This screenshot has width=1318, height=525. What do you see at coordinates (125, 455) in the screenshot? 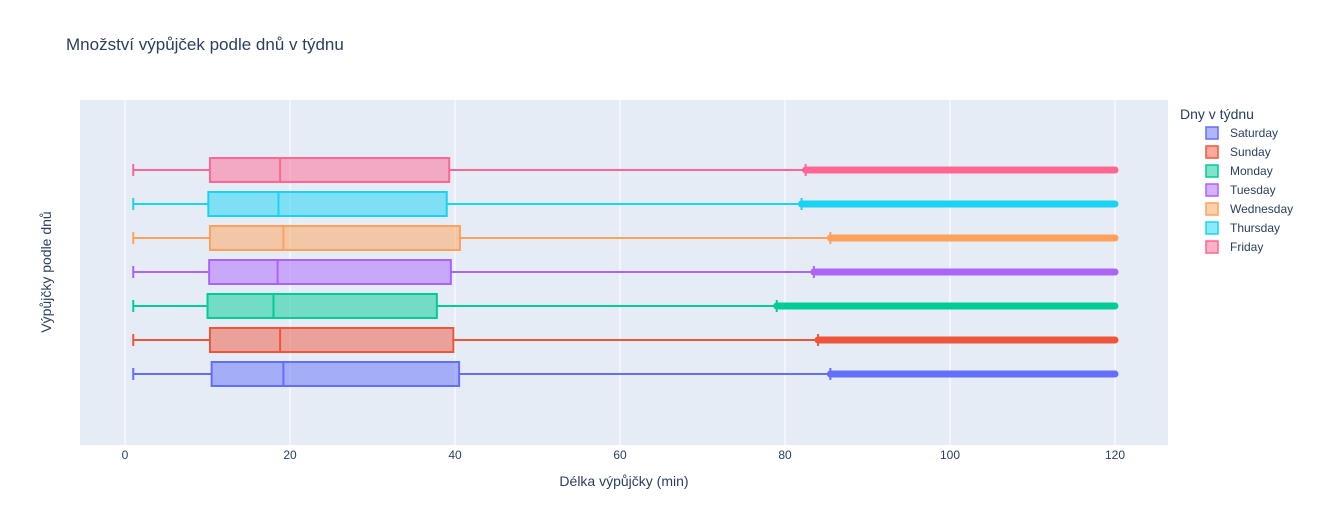
I see `x-tick-label: 0` at bounding box center [125, 455].